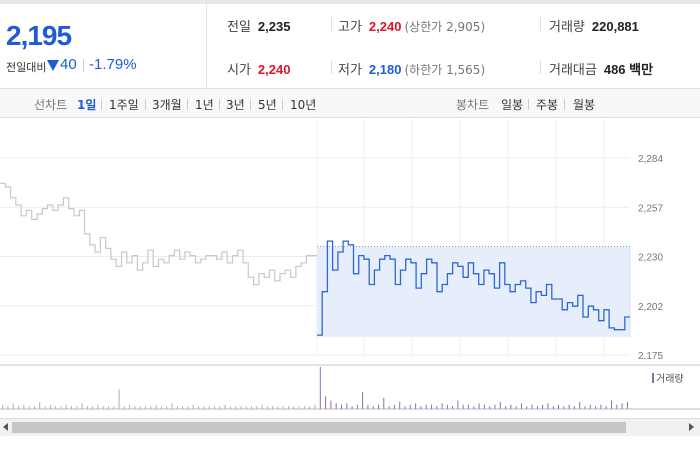  I want to click on volume-legend: 거래량, so click(668, 379).